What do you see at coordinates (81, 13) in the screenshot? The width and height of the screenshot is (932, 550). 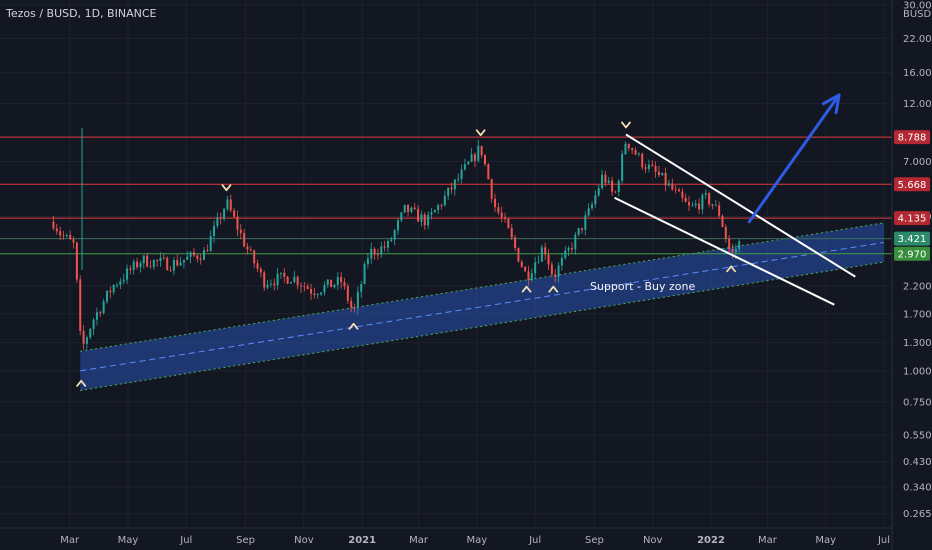 I see `chart-title: Tezos / BUSD, 1D, BINANCE` at bounding box center [81, 13].